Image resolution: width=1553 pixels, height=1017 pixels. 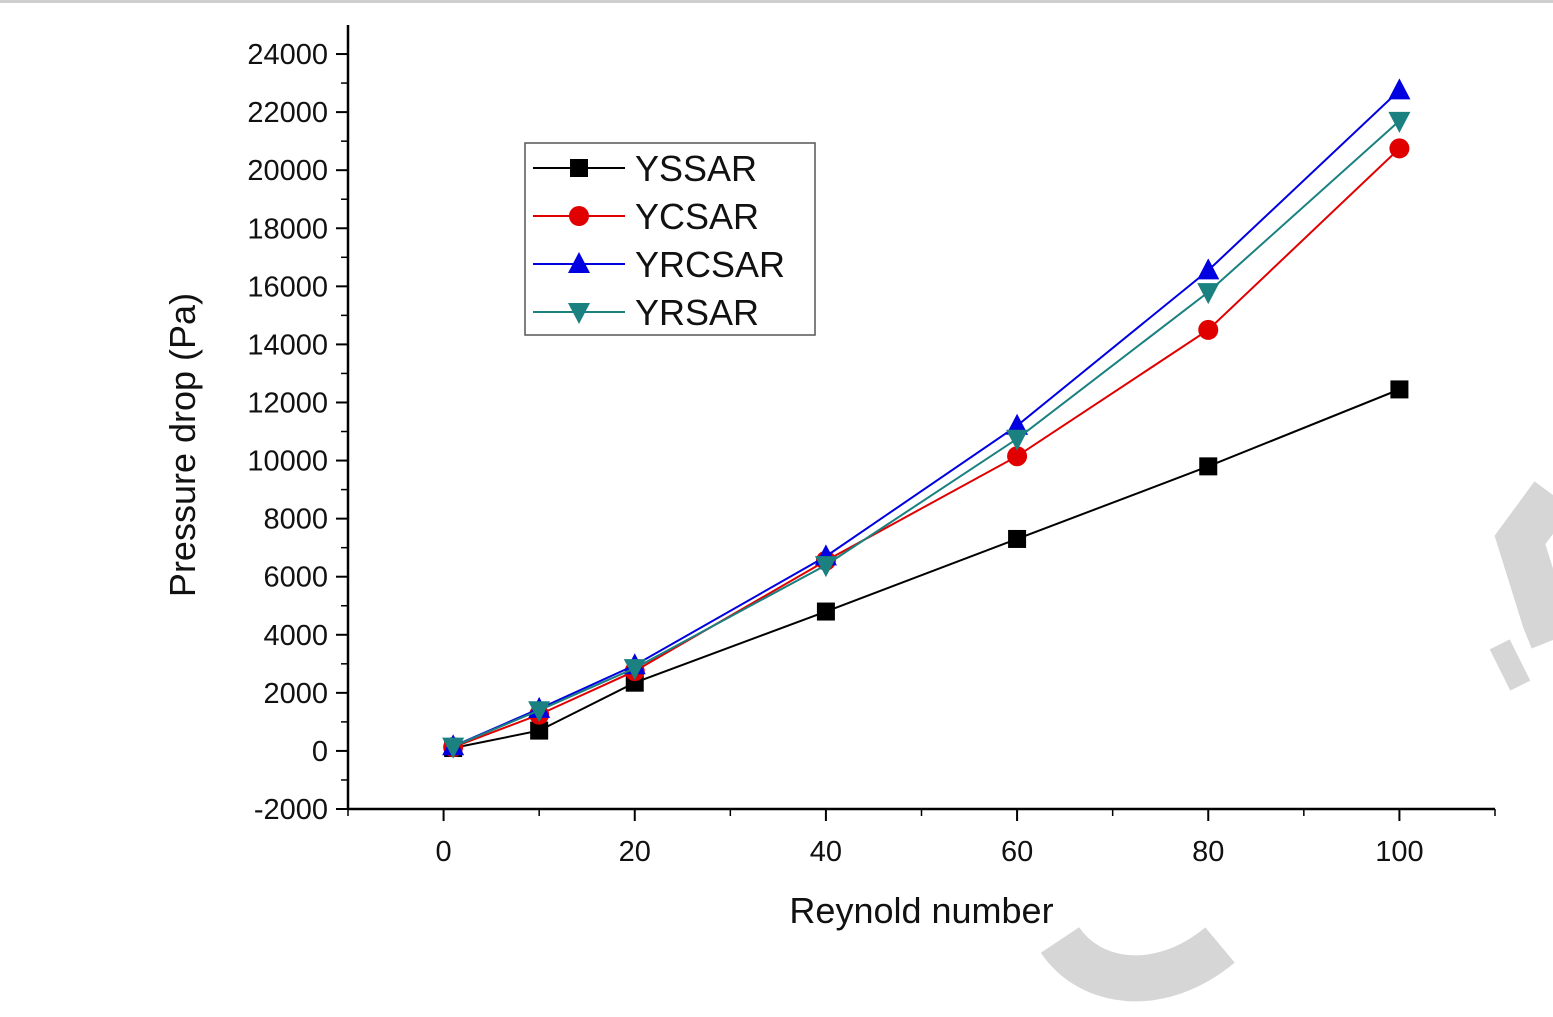 I want to click on legend-label: YSSAR, so click(x=696, y=168).